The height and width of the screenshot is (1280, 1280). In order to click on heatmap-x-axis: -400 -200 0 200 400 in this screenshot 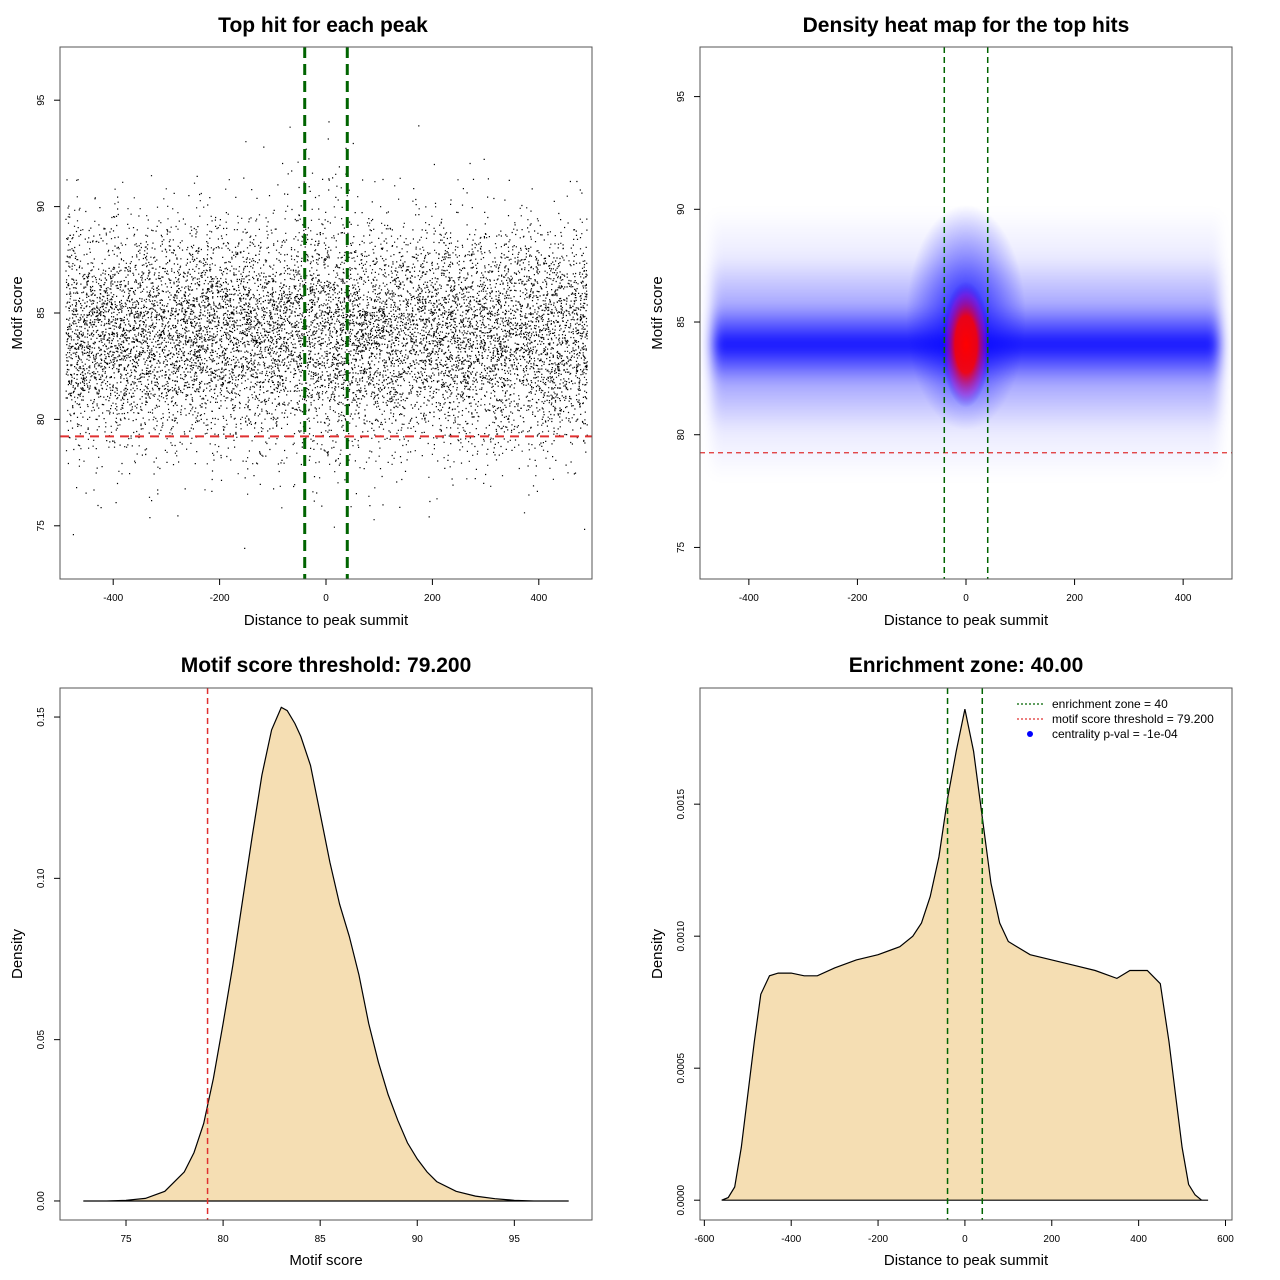, I will do `click(965, 591)`.